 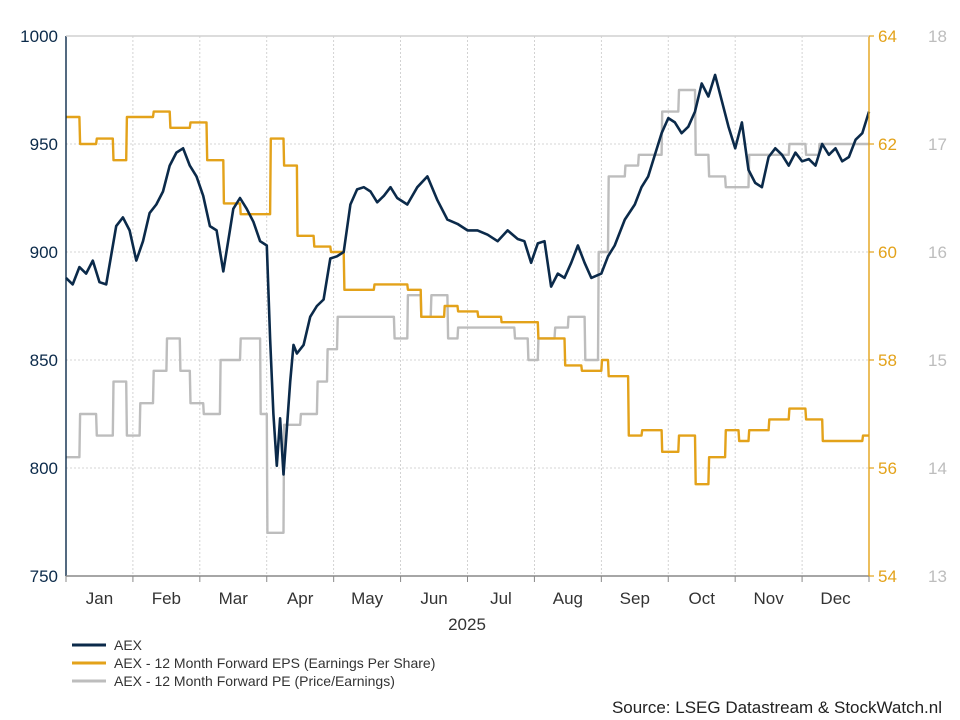 What do you see at coordinates (701, 598) in the screenshot?
I see `x-tick-label: Oct` at bounding box center [701, 598].